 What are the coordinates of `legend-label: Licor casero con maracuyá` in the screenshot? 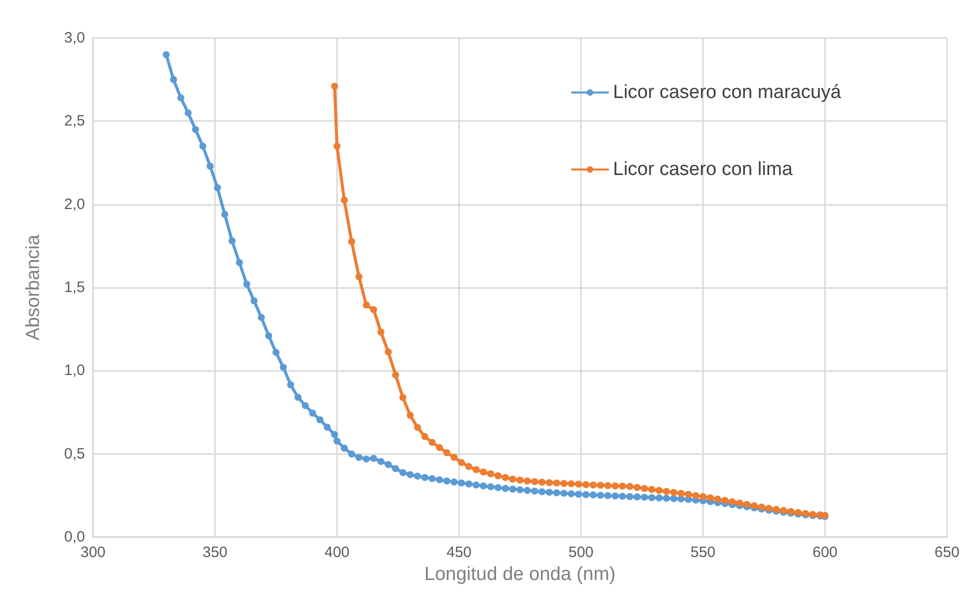 It's located at (727, 92).